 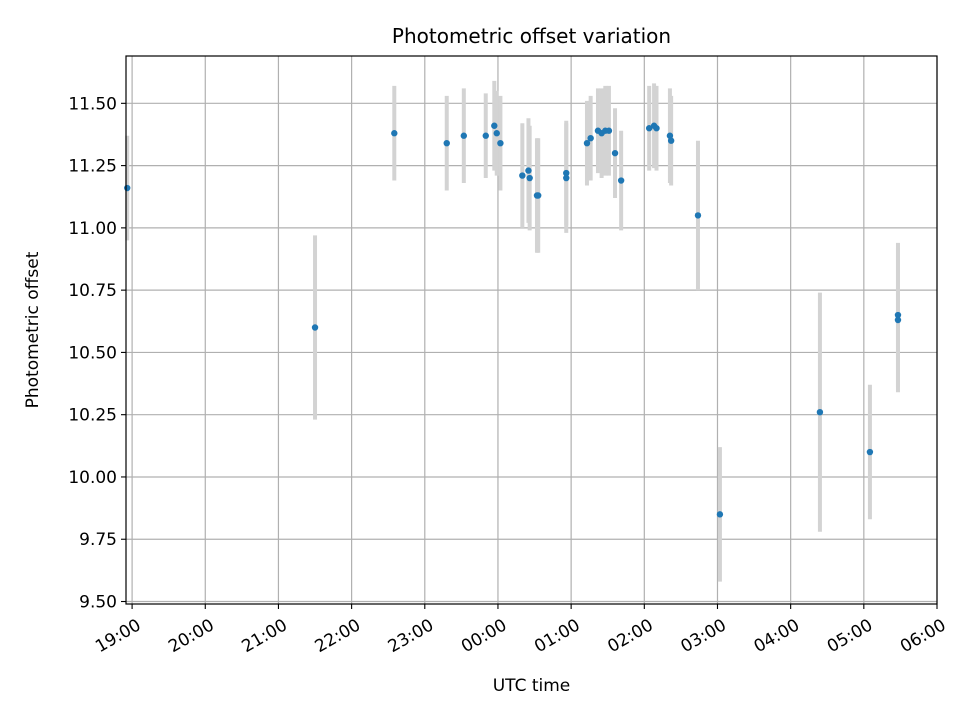 What do you see at coordinates (92, 478) in the screenshot?
I see `y-tick-label: 10.00` at bounding box center [92, 478].